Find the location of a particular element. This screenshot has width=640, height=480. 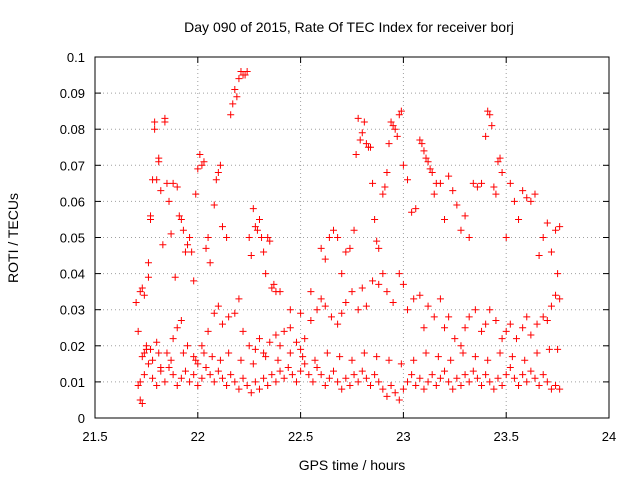

y-tick-label: 0.03 is located at coordinates (72, 310).